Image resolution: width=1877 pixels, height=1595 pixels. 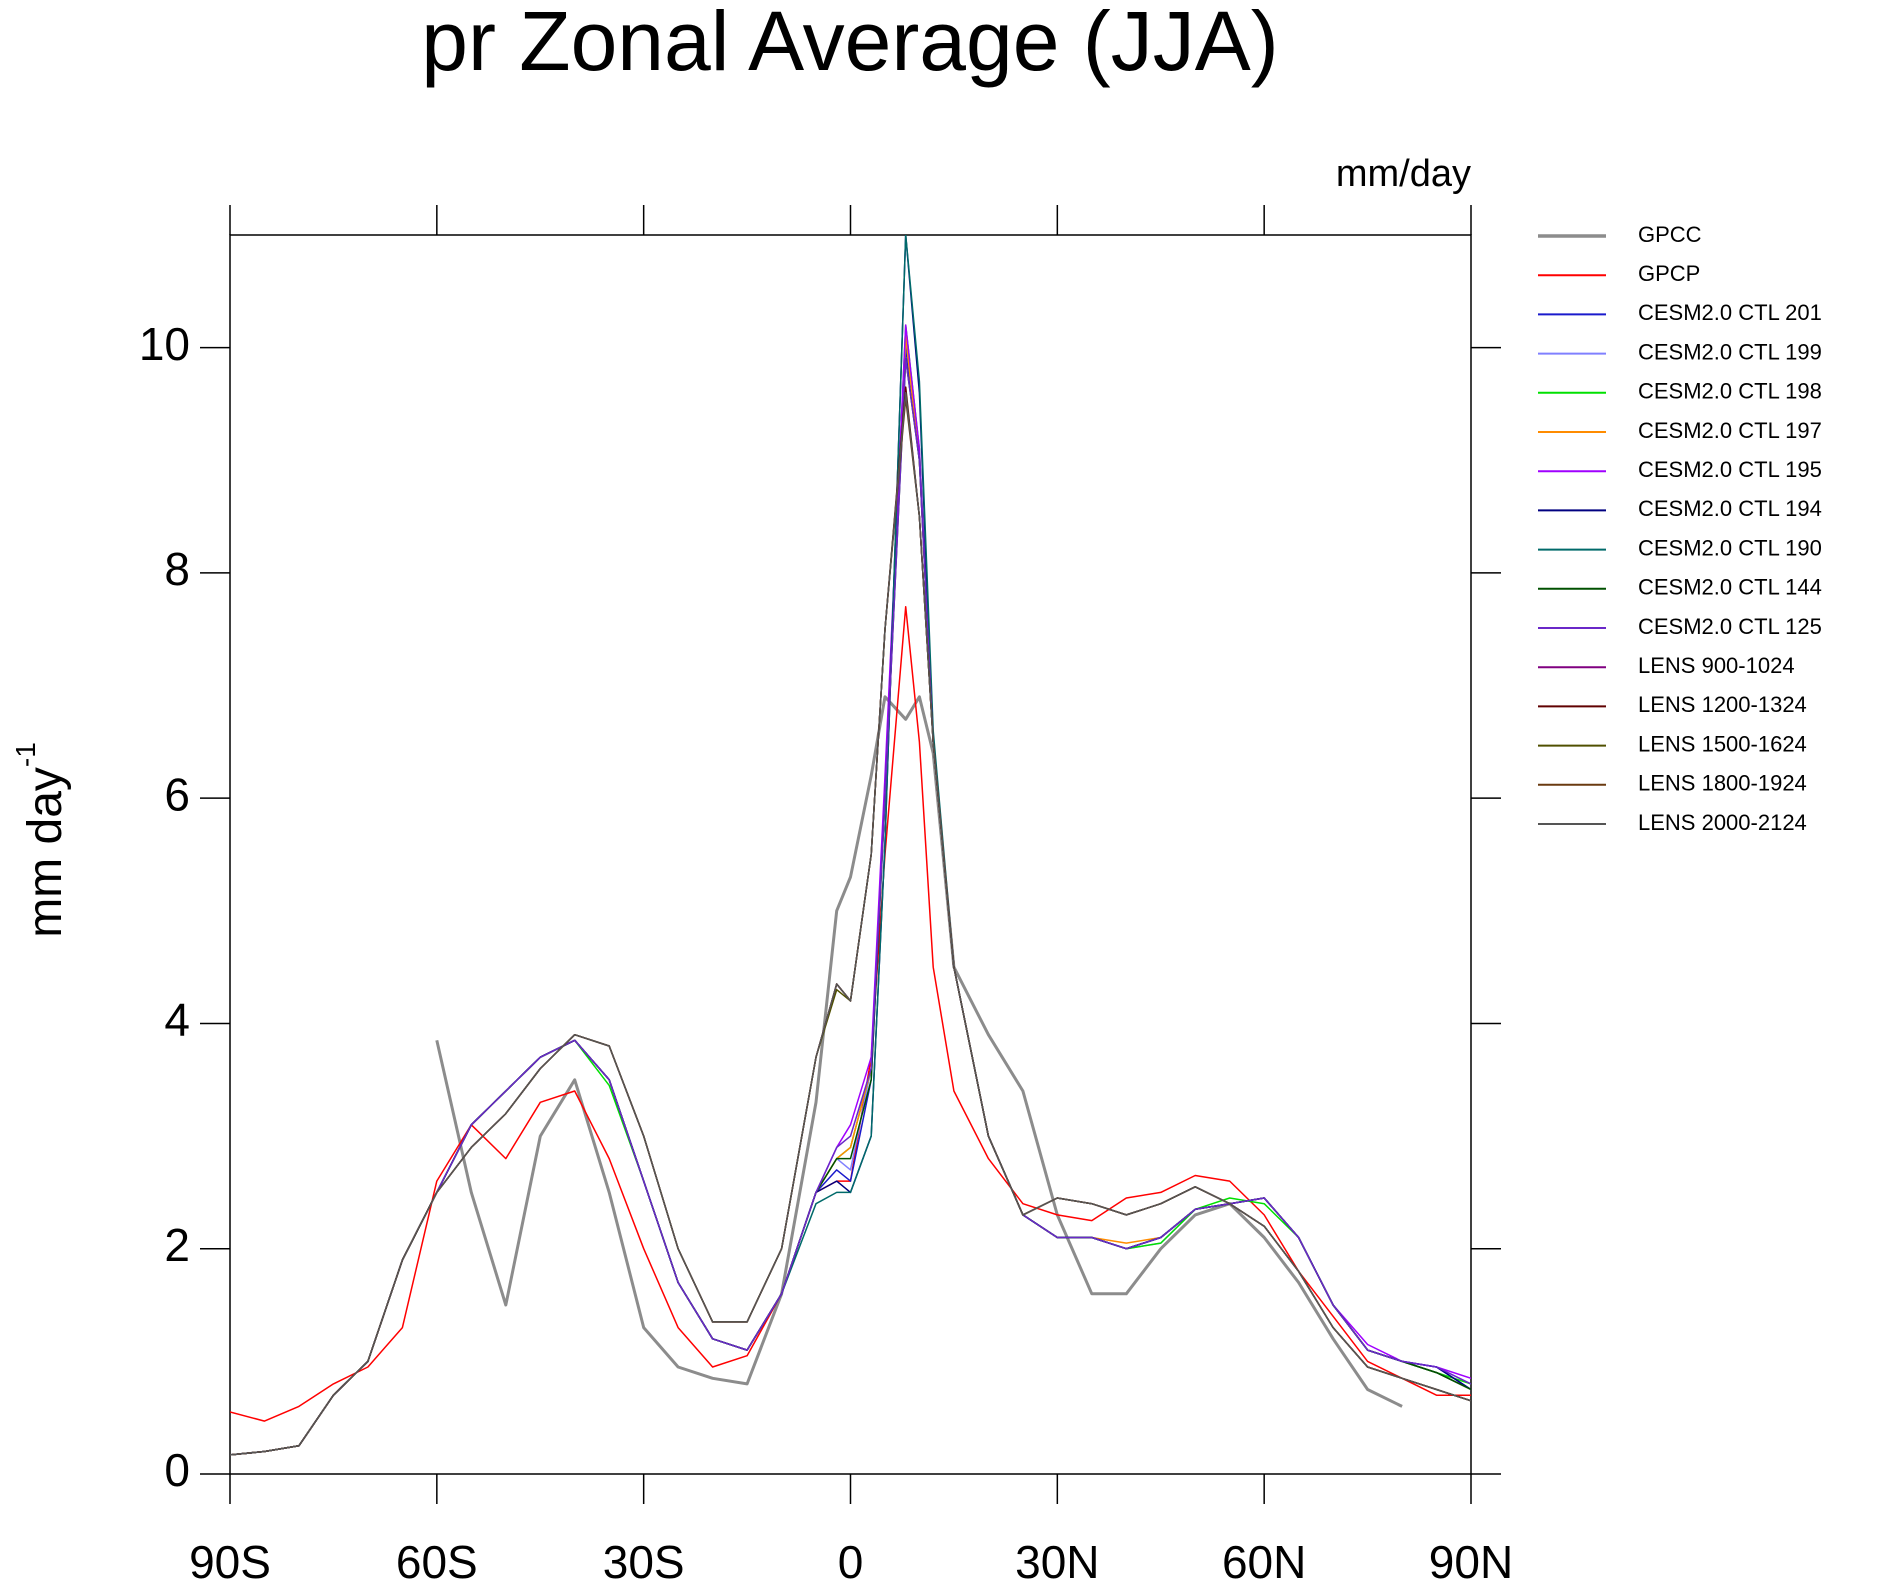 What do you see at coordinates (1722, 783) in the screenshot?
I see `legend-label: LENS 1800-1924` at bounding box center [1722, 783].